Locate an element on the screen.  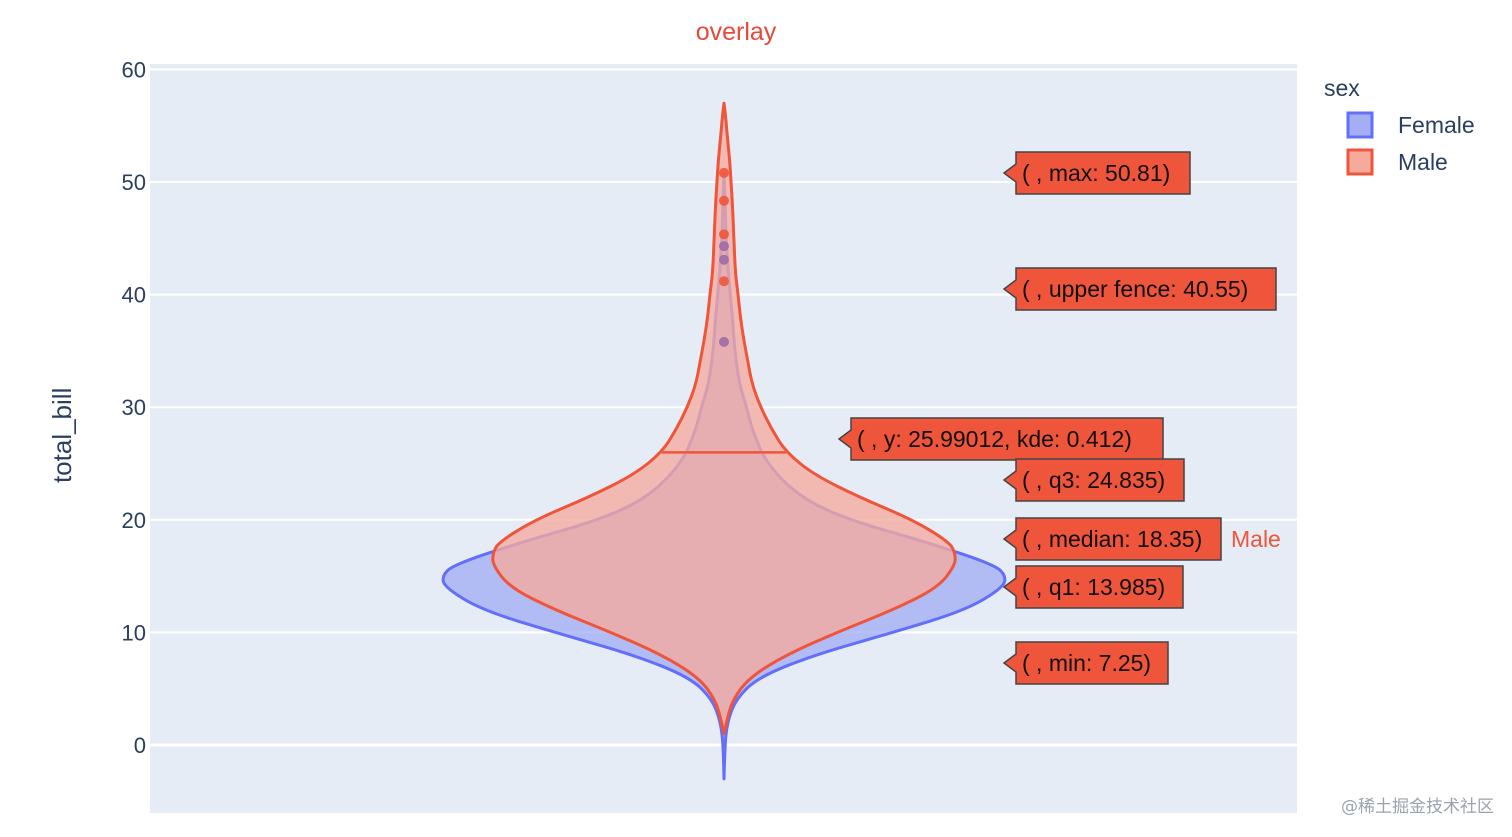
y-axis-title: total_bill is located at coordinates (62, 435).